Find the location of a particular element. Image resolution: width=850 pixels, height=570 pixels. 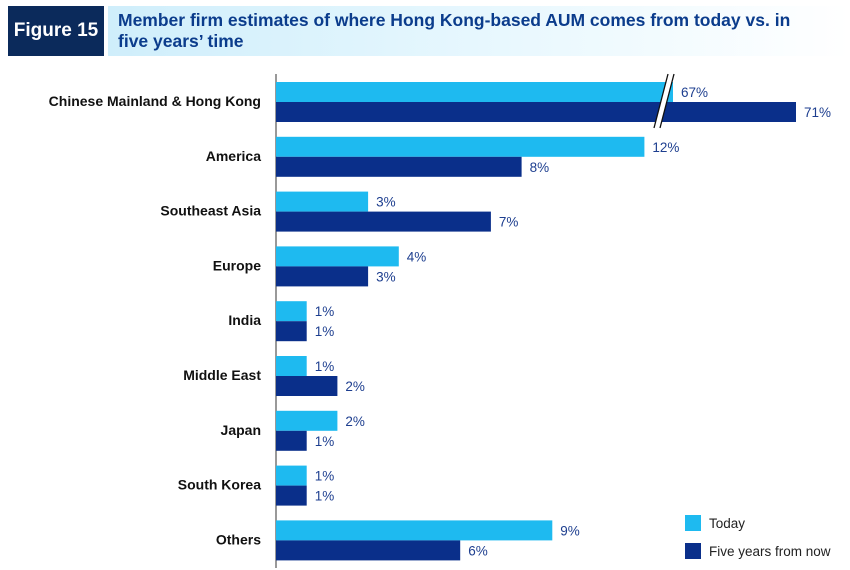

category-label: India is located at coordinates (244, 320).